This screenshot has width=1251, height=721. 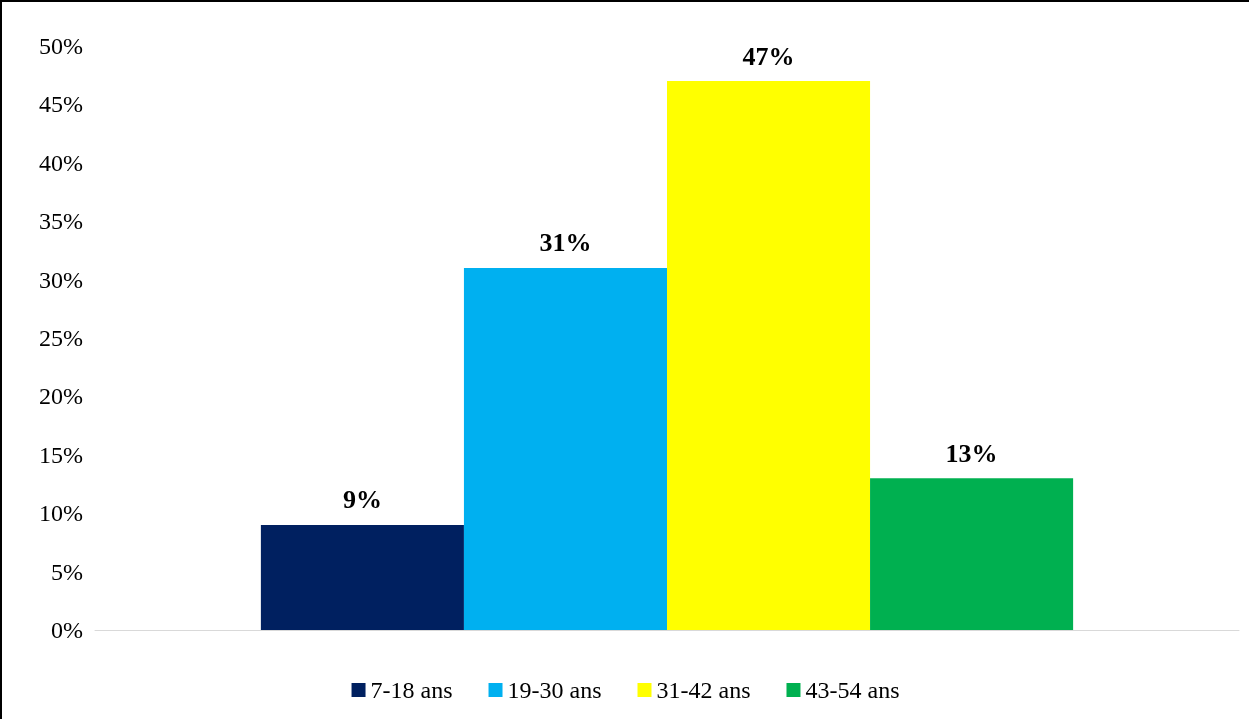 I want to click on data-label: 13%, so click(x=971, y=453).